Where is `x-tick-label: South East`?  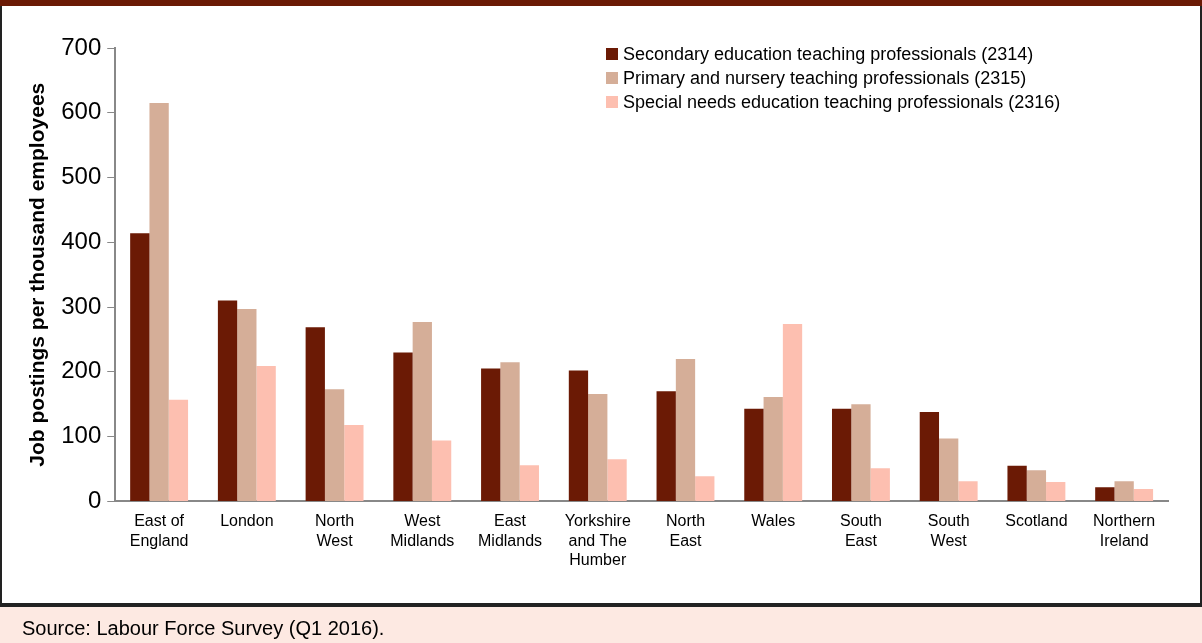 x-tick-label: South East is located at coordinates (861, 530).